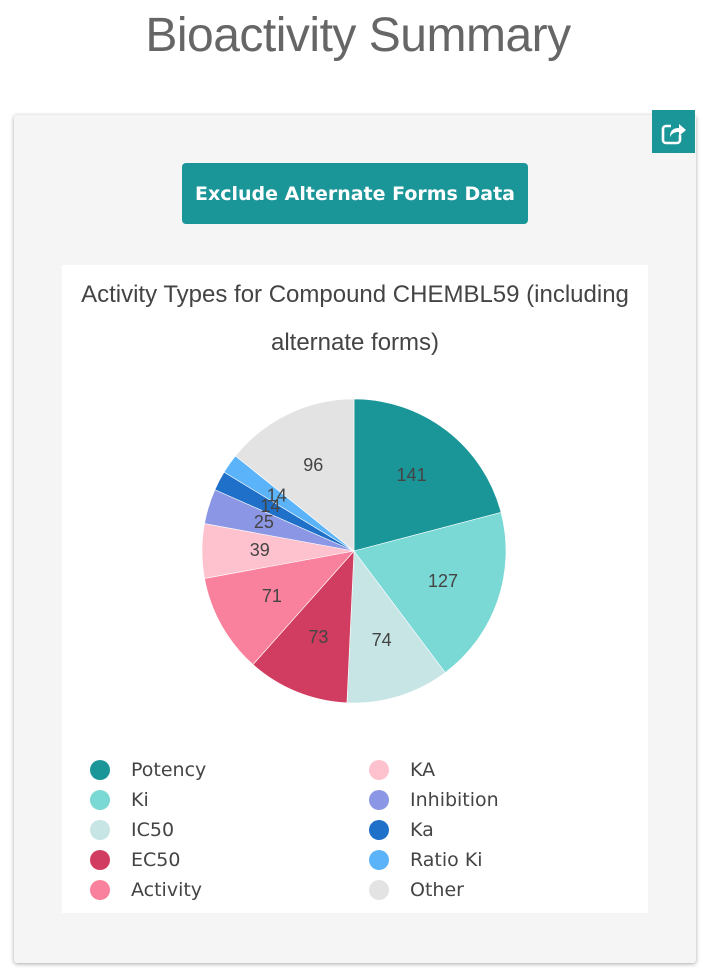 This screenshot has width=716, height=980. Describe the element at coordinates (156, 860) in the screenshot. I see `legend-label: EC50` at that location.